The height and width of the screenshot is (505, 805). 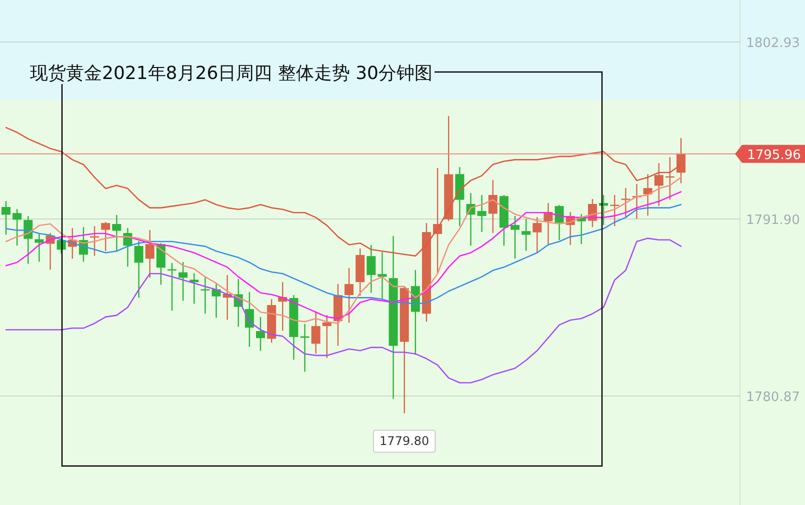 I want to click on y-tick-label: 1791.90, so click(x=773, y=220).